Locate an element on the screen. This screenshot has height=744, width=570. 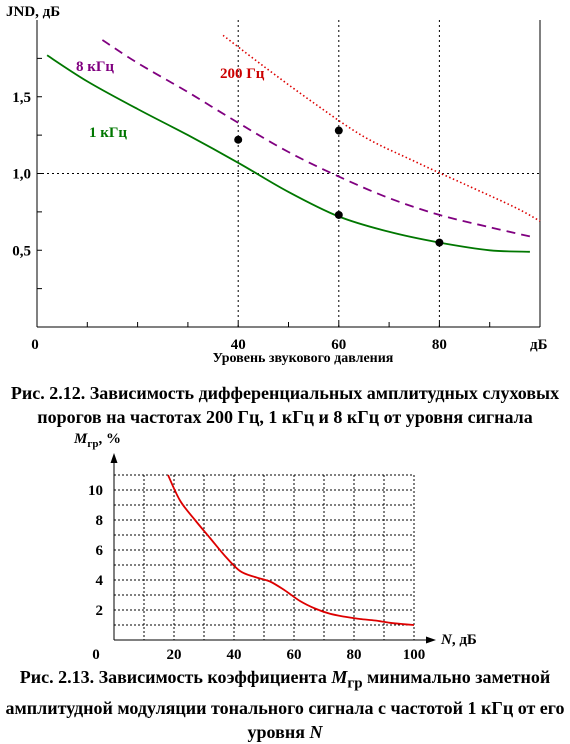
y-tick-label: 10 is located at coordinates (95, 491).